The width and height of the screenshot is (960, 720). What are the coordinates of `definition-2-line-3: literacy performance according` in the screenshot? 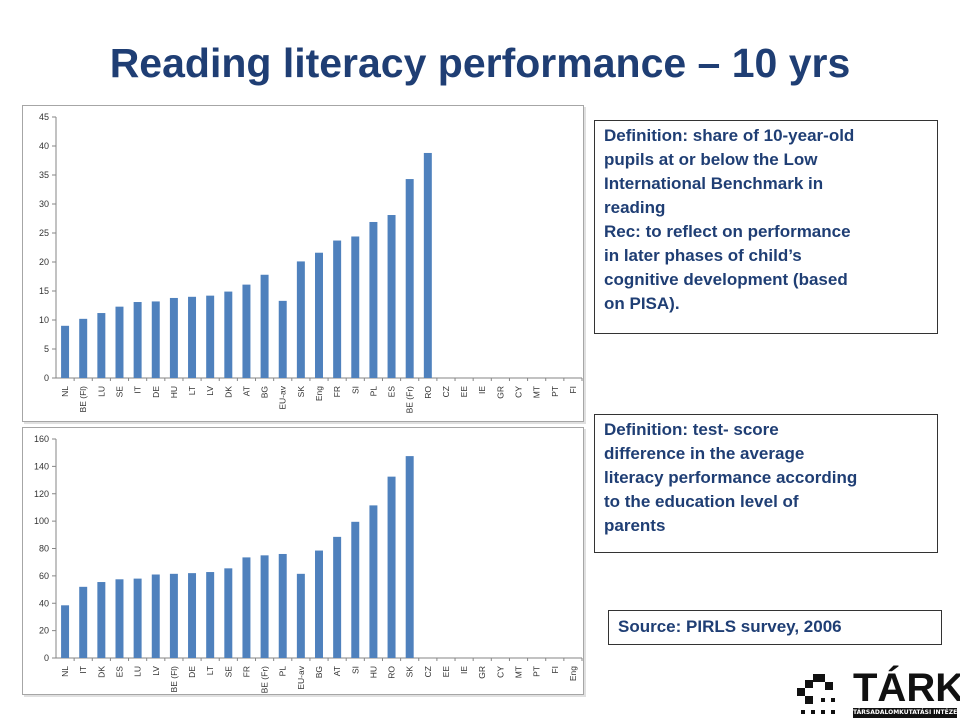 It's located at (731, 477).